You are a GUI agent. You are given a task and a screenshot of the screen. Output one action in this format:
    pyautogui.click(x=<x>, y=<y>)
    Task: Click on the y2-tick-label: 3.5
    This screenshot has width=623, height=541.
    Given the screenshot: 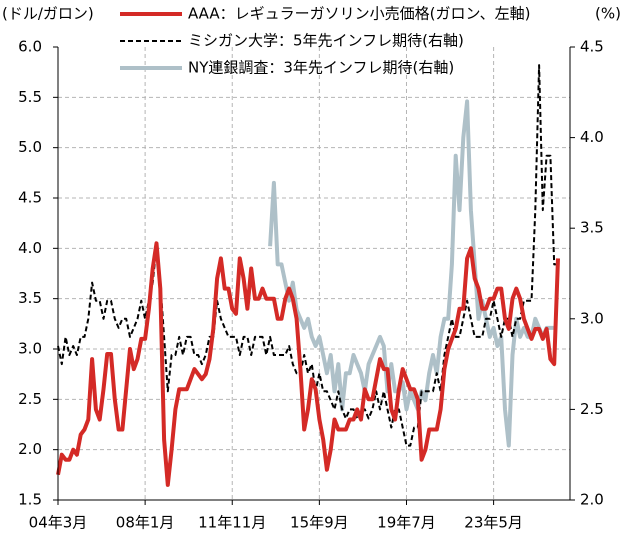 What is the action you would take?
    pyautogui.click(x=592, y=228)
    